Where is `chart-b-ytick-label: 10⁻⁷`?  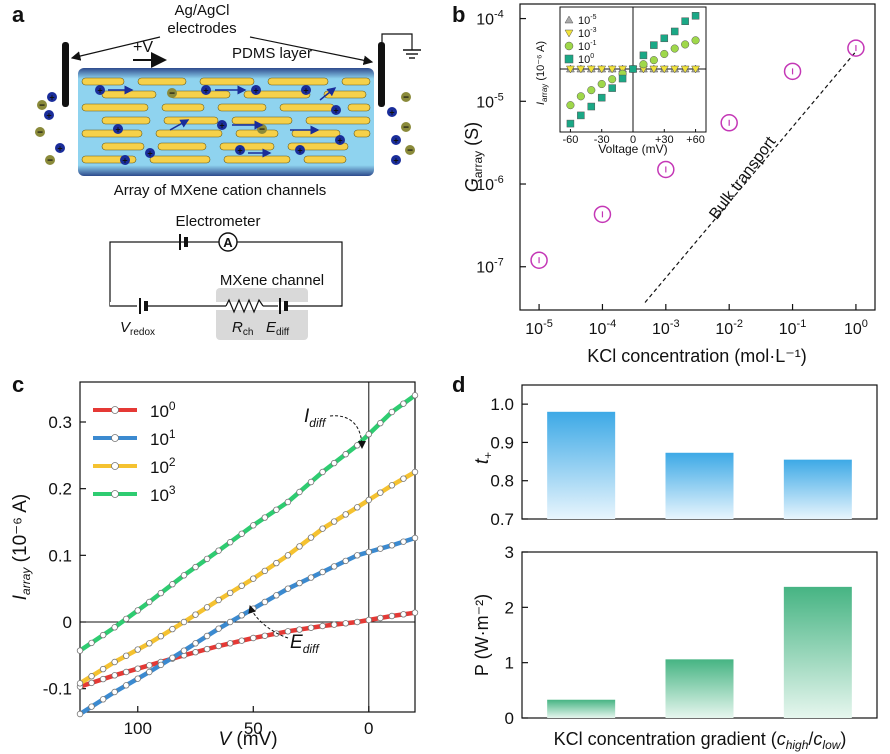 chart-b-ytick-label: 10⁻⁷ is located at coordinates (490, 267).